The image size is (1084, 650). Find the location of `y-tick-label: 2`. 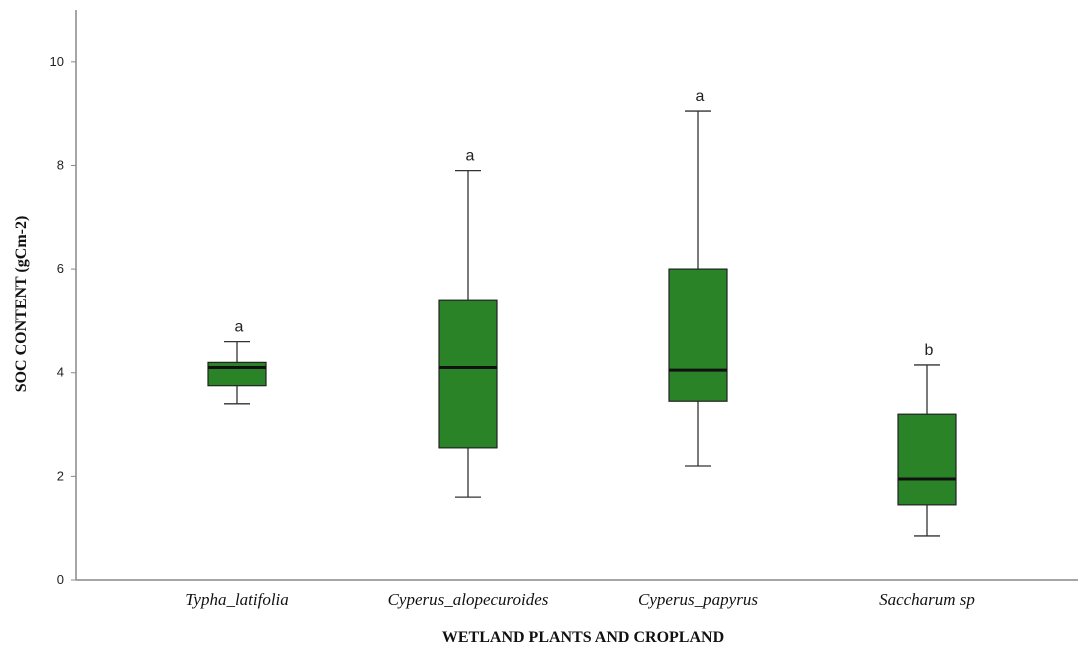

y-tick-label: 2 is located at coordinates (60, 475).